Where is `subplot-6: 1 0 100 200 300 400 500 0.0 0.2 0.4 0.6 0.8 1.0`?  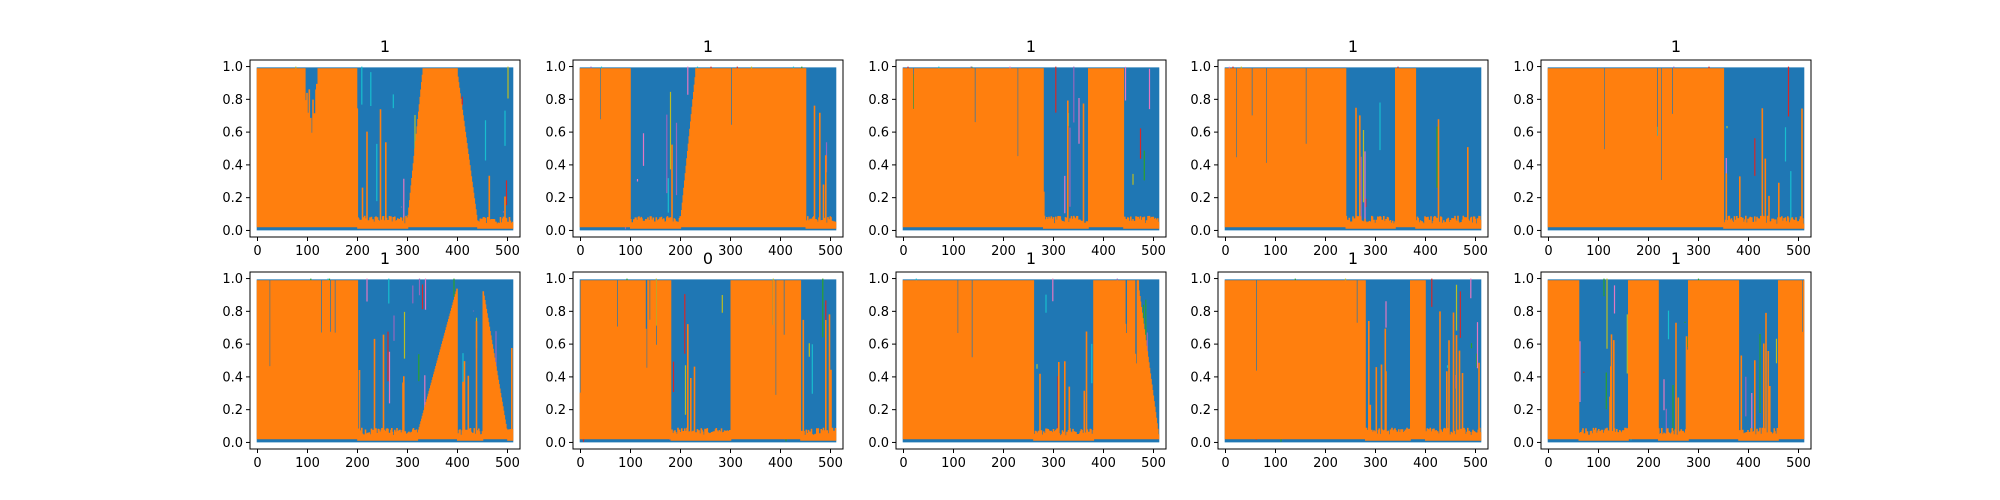 subplot-6: 1 0 100 200 300 400 500 0.0 0.2 0.4 0.6 0.8 1.0 is located at coordinates (371, 360).